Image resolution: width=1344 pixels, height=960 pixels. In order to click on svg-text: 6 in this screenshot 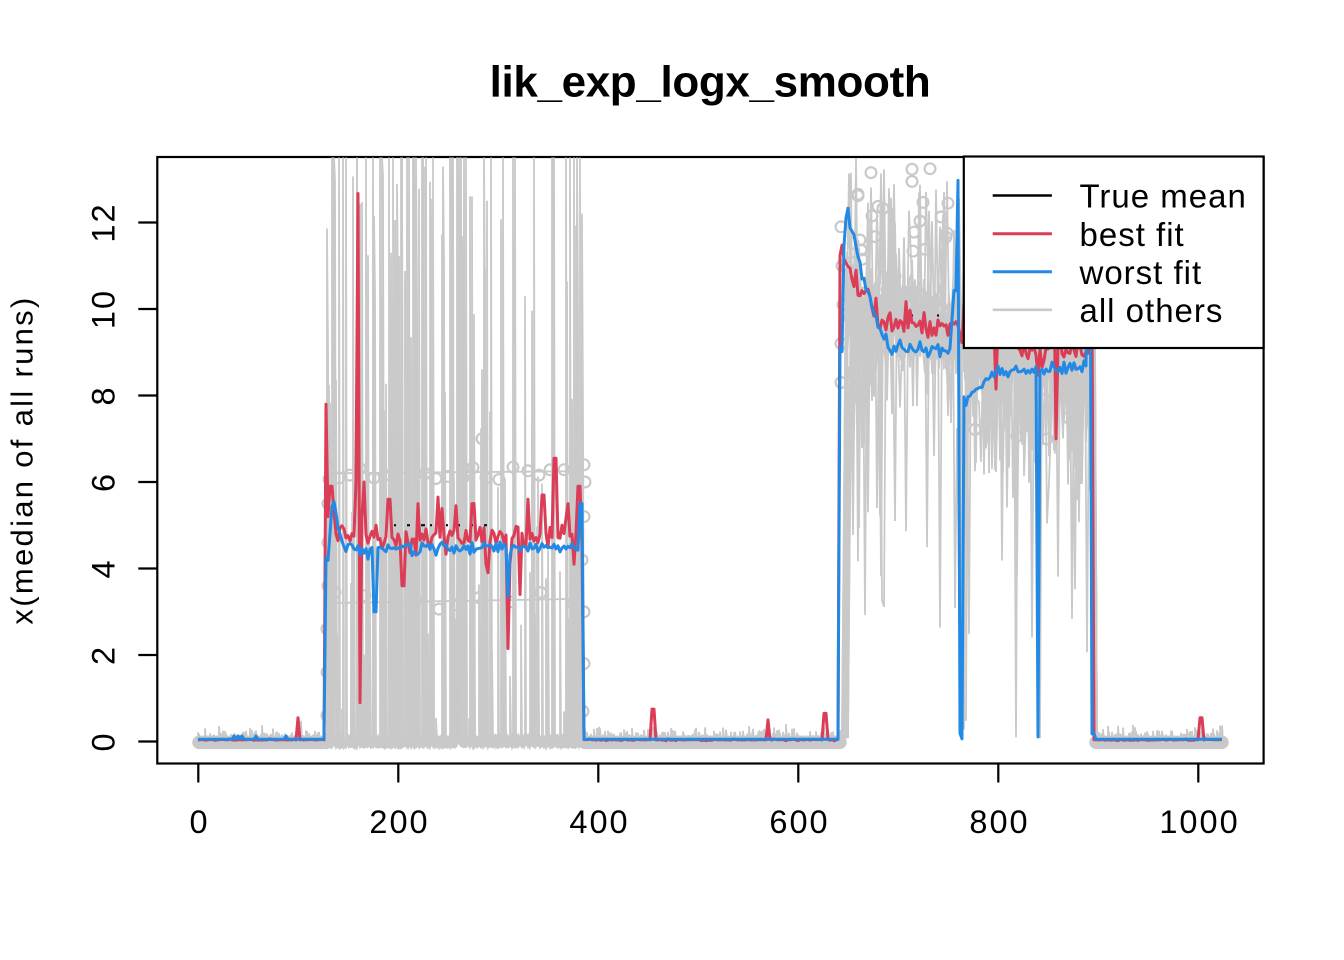, I will do `click(104, 482)`.